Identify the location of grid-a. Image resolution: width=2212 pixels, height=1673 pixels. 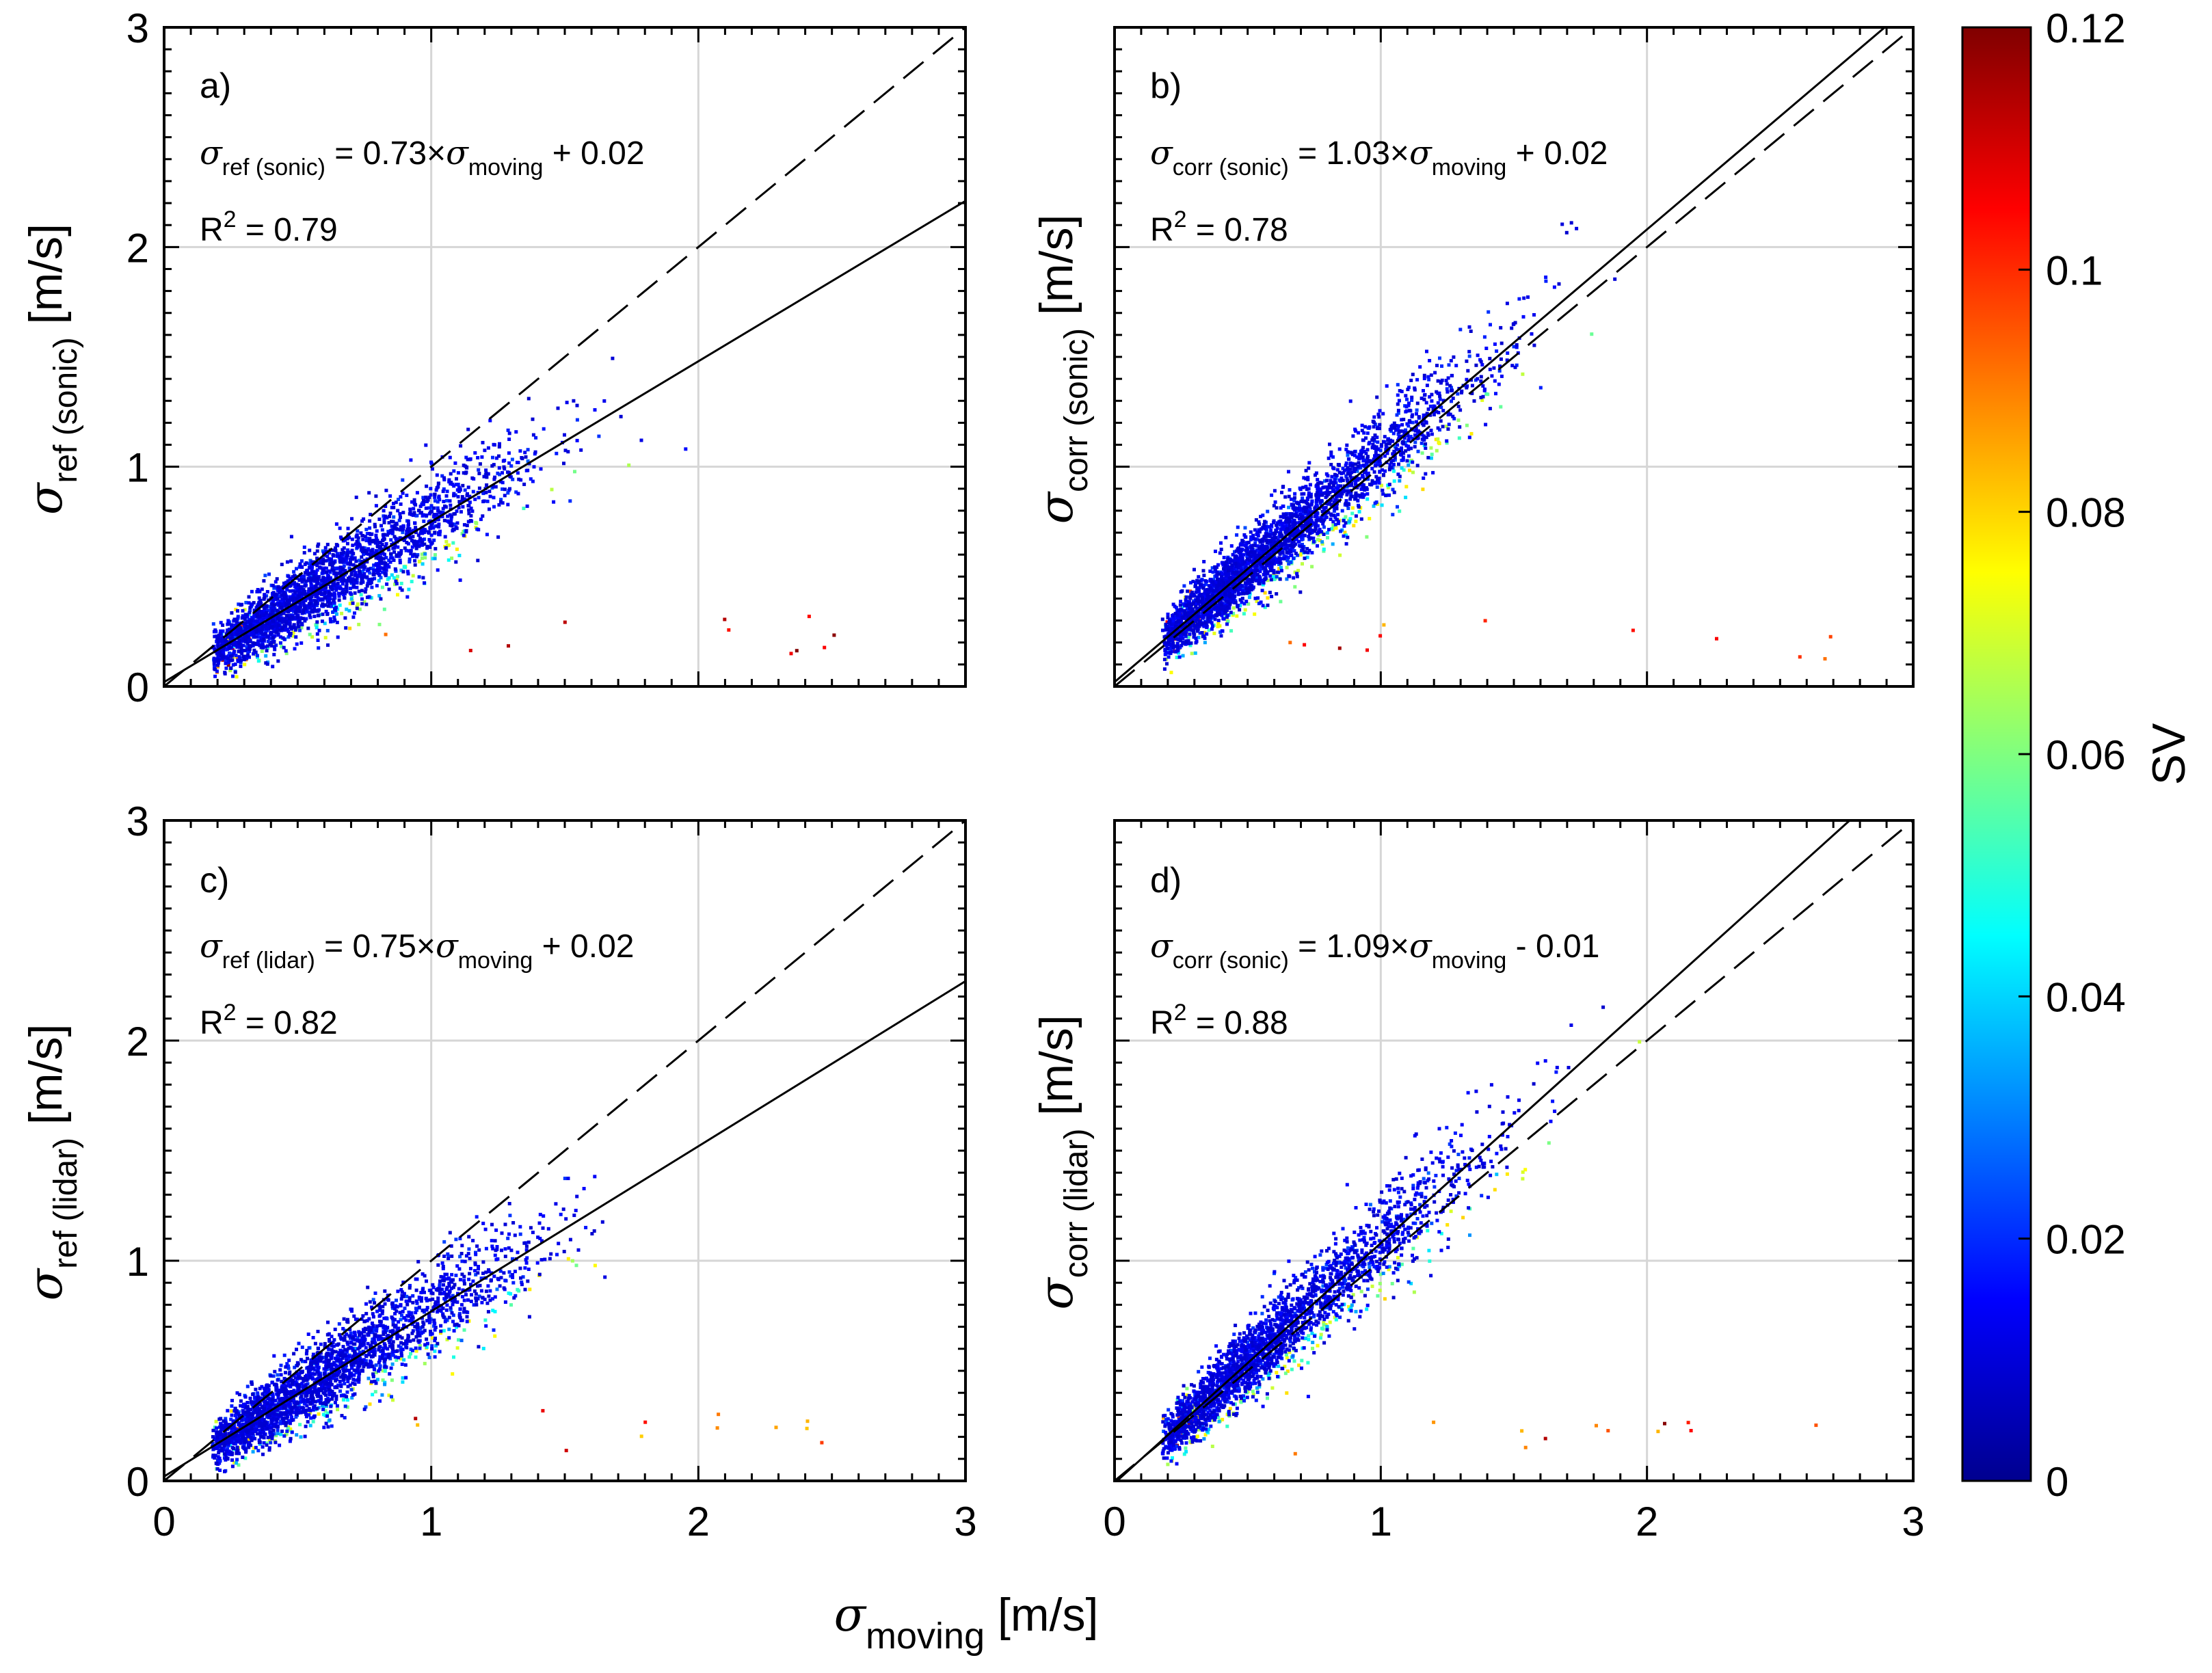
(565, 356).